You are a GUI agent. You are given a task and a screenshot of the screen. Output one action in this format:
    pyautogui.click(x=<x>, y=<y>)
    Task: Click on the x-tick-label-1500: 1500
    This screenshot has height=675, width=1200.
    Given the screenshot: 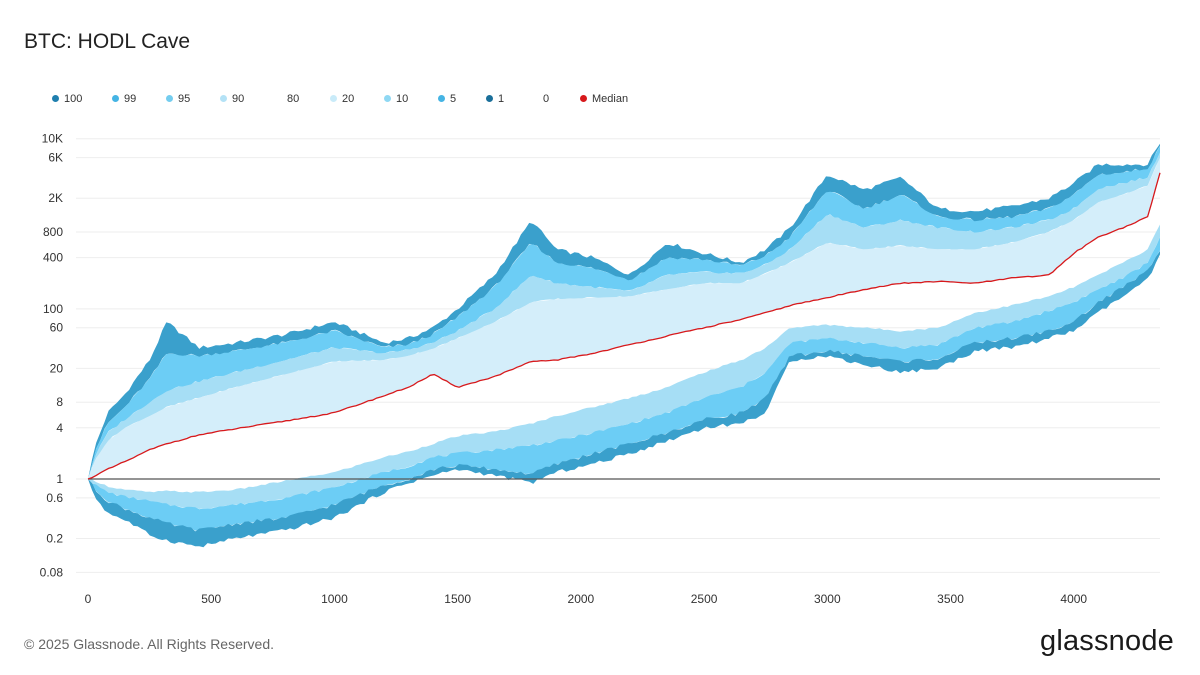 What is the action you would take?
    pyautogui.click(x=457, y=599)
    